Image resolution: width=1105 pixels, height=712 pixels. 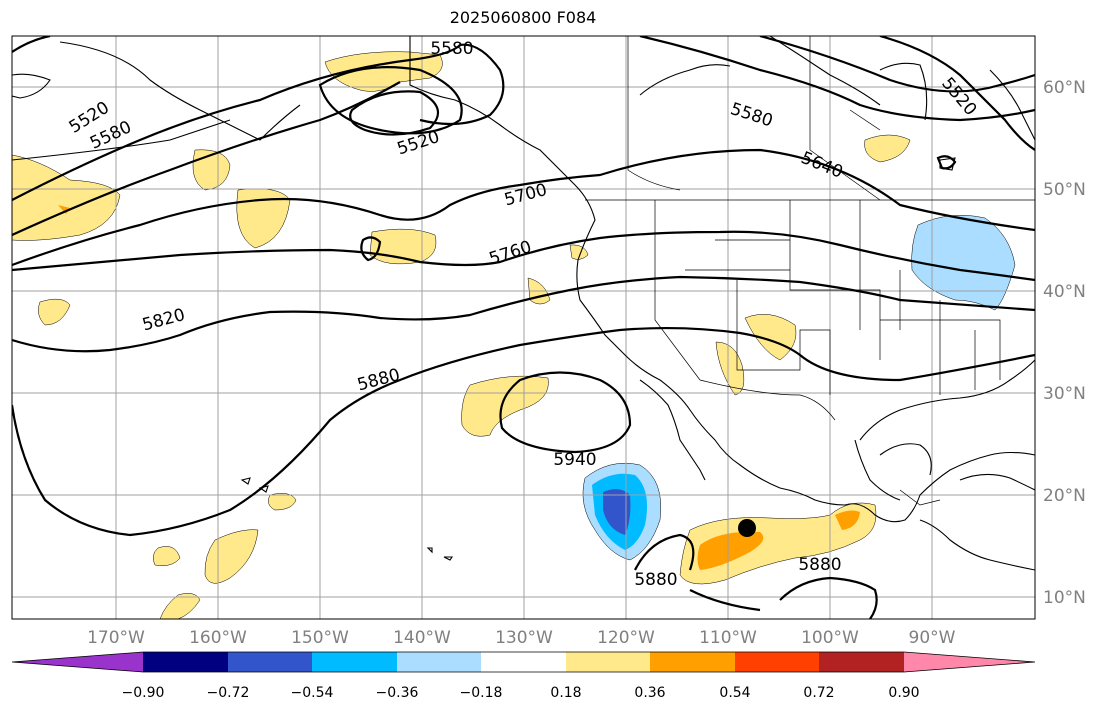 I want to click on lat-label: 60°N, so click(x=1064, y=88).